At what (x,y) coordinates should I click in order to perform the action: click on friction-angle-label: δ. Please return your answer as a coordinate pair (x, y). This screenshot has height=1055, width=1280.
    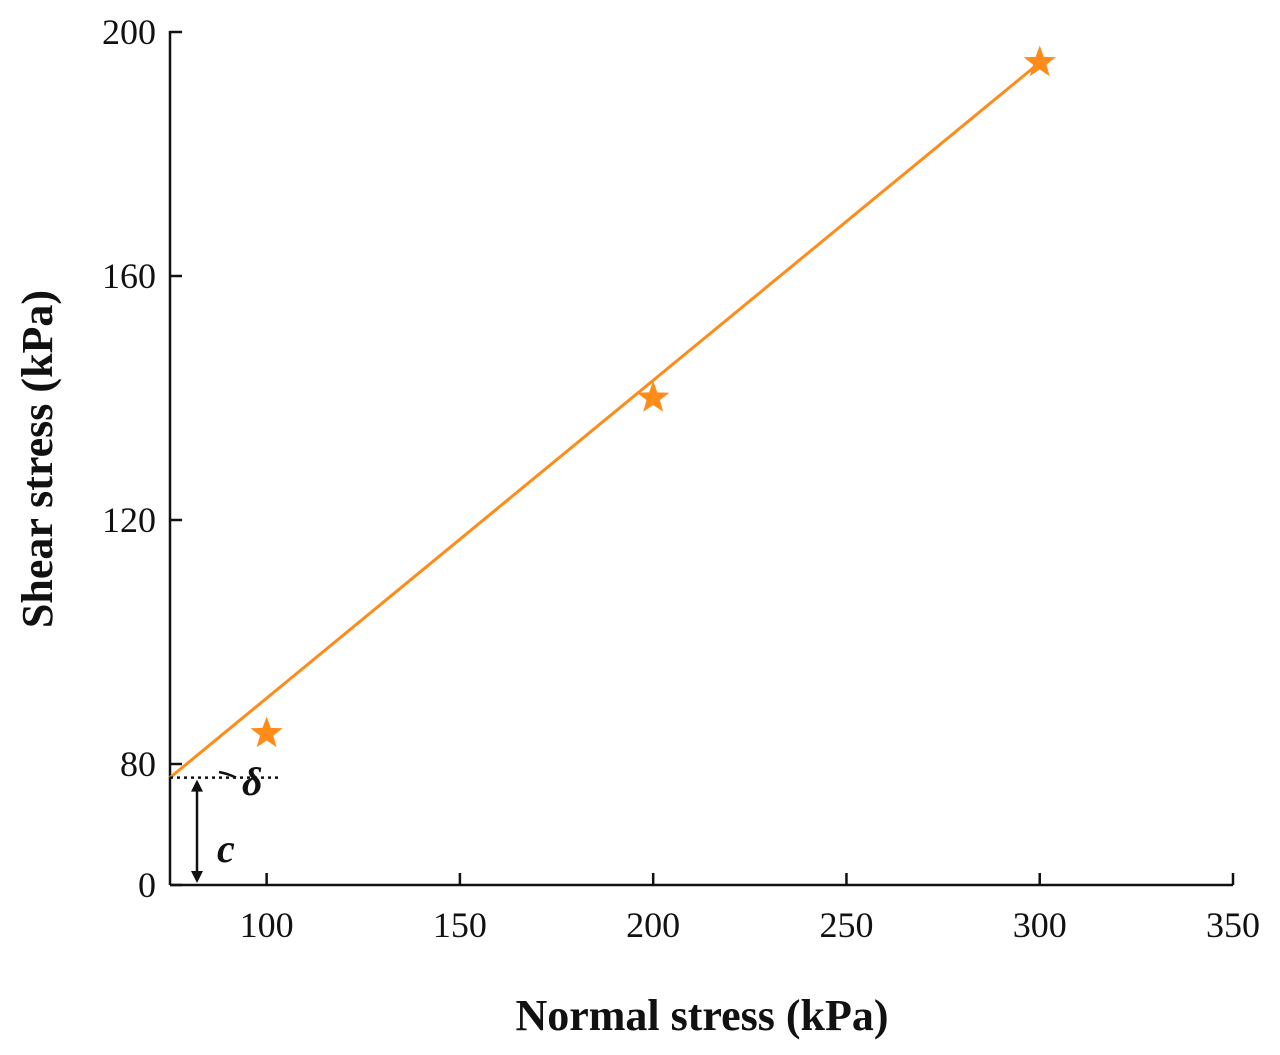
    Looking at the image, I should click on (252, 781).